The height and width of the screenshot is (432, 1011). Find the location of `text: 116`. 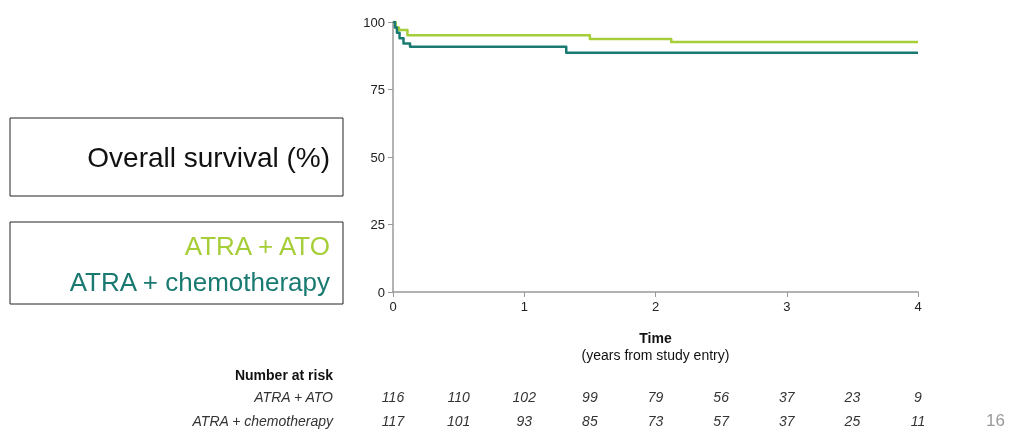

text: 116 is located at coordinates (393, 397).